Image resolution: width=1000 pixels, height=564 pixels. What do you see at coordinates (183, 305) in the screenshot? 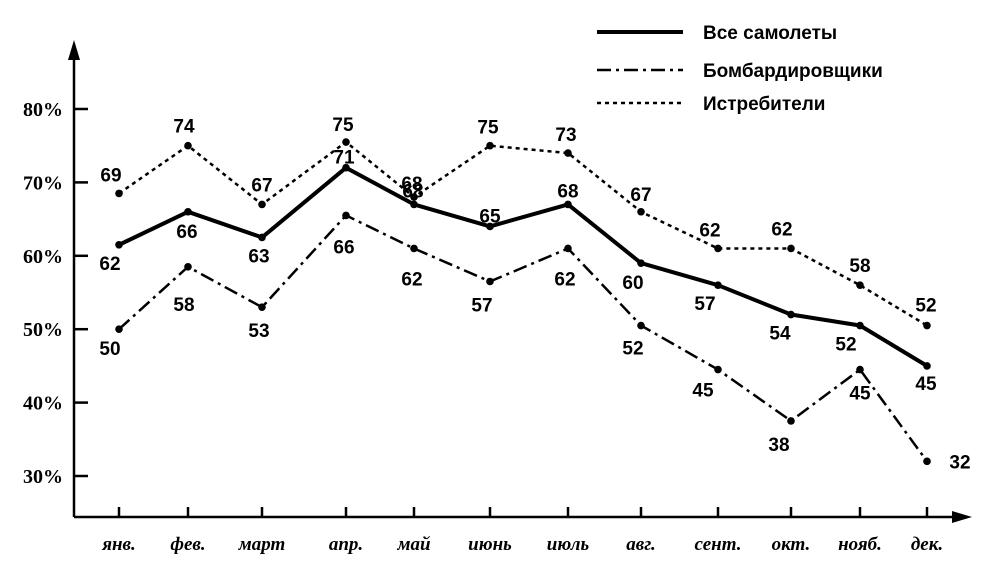
I see `series-bombers-data-label: 58` at bounding box center [183, 305].